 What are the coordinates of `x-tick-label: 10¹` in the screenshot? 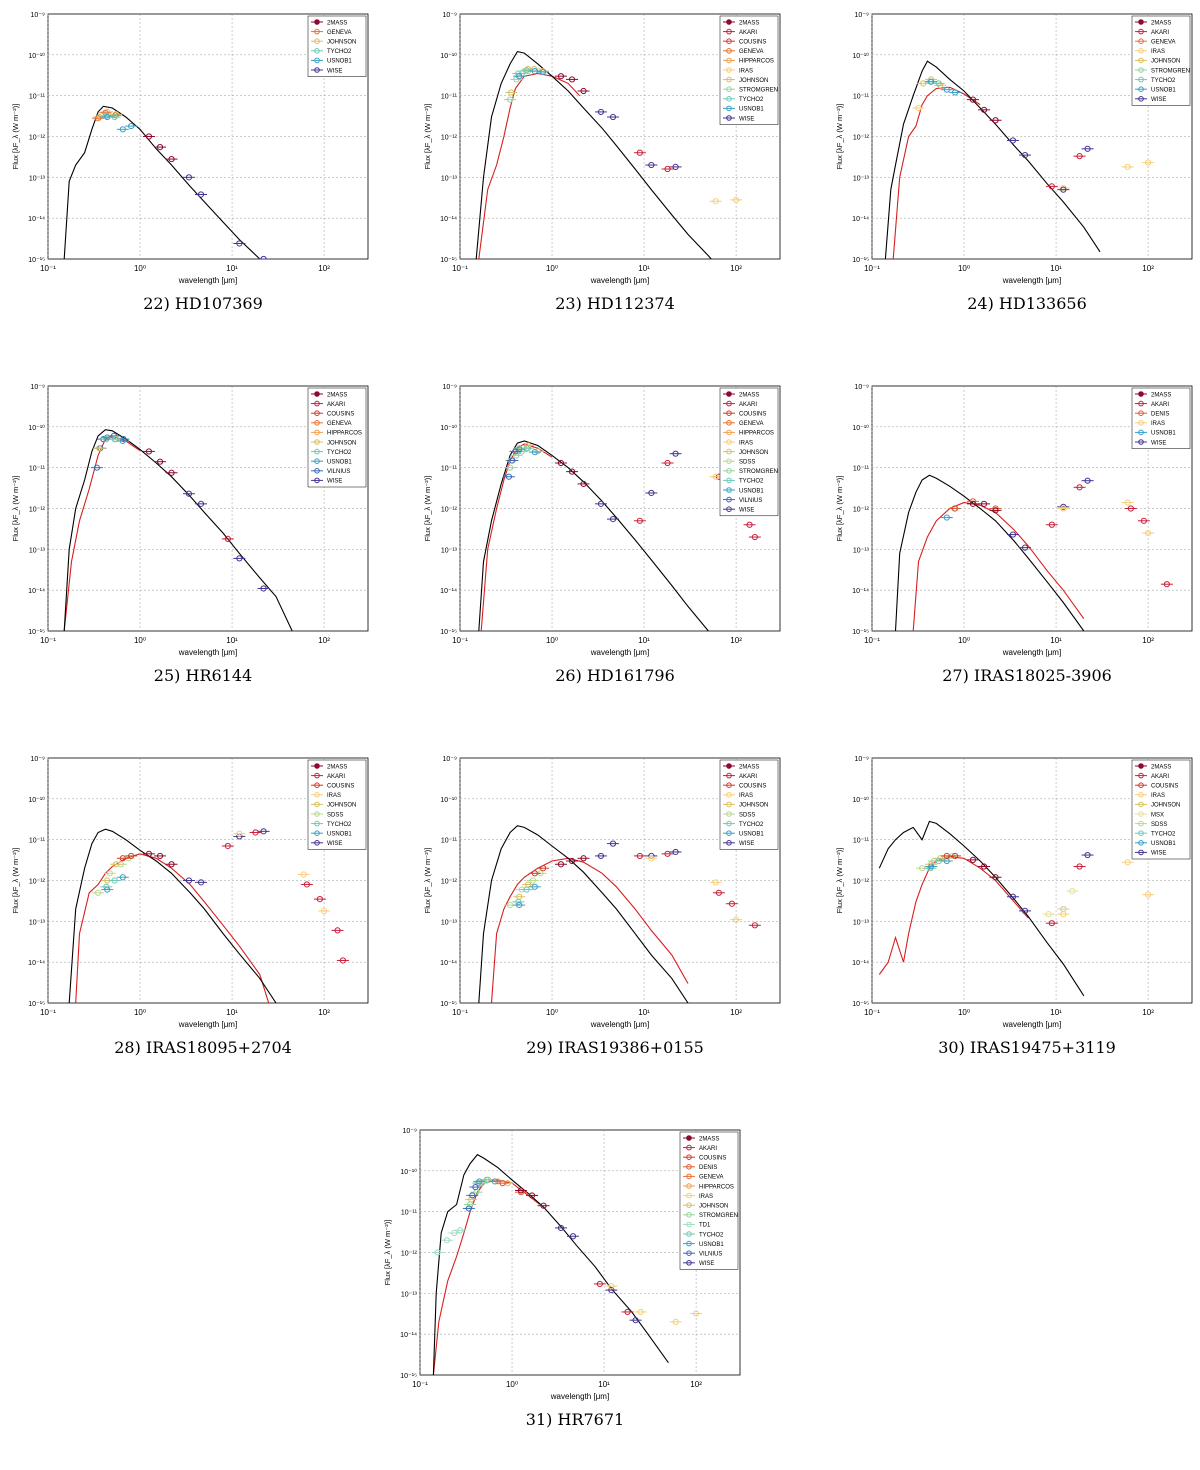 It's located at (644, 640).